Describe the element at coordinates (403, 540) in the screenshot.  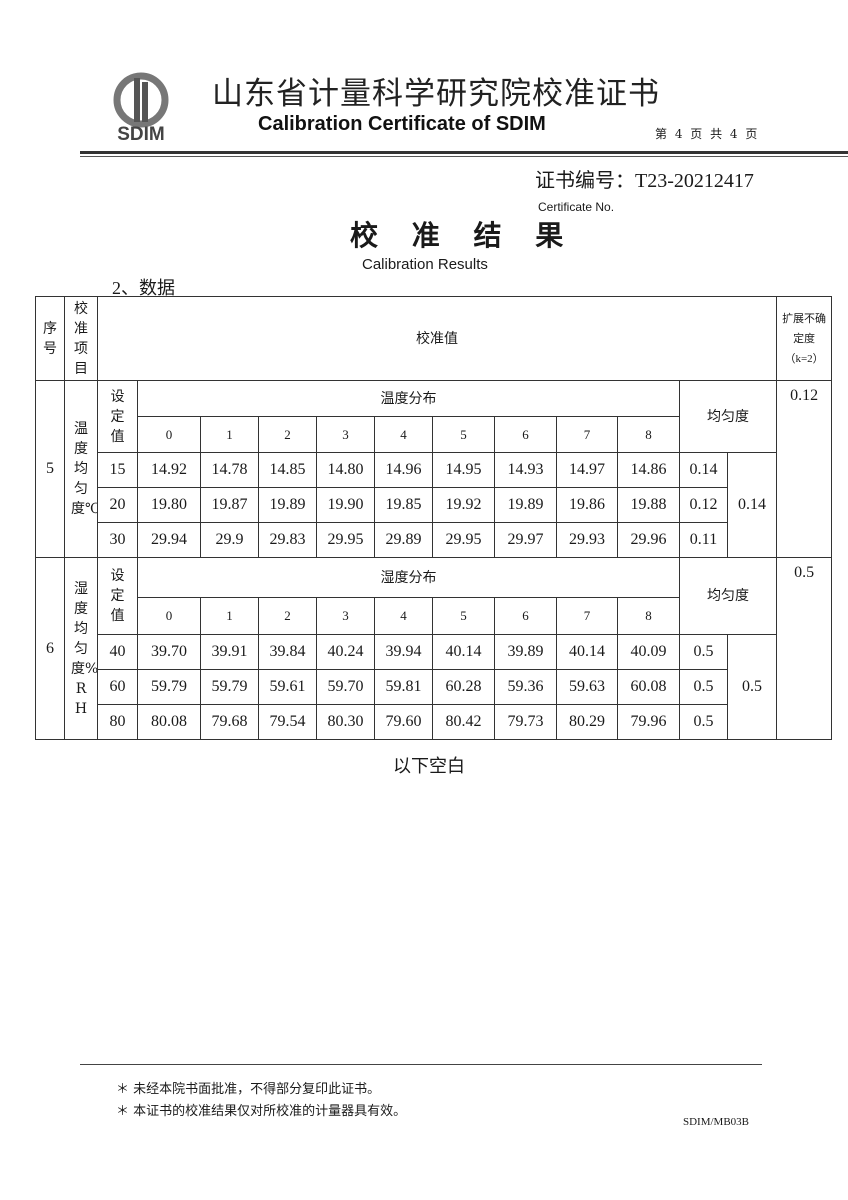
I see `measurement-cell: 29.89` at that location.